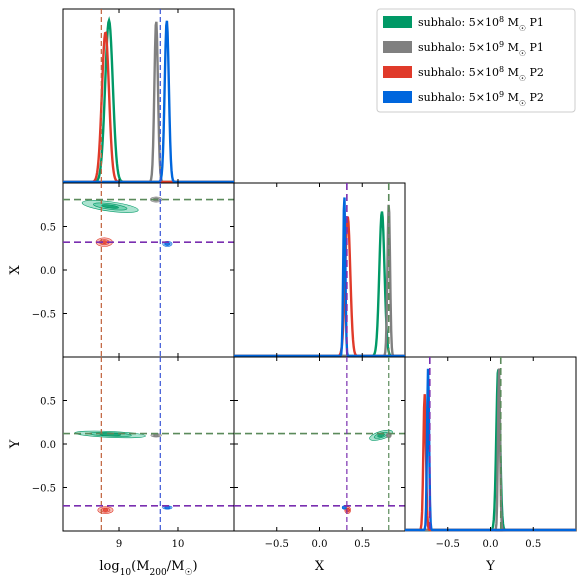 Image resolution: width=583 pixels, height=583 pixels. What do you see at coordinates (481, 24) in the screenshot?
I see `legend-entry-0: subhalo: 5×108 M☉ P1` at bounding box center [481, 24].